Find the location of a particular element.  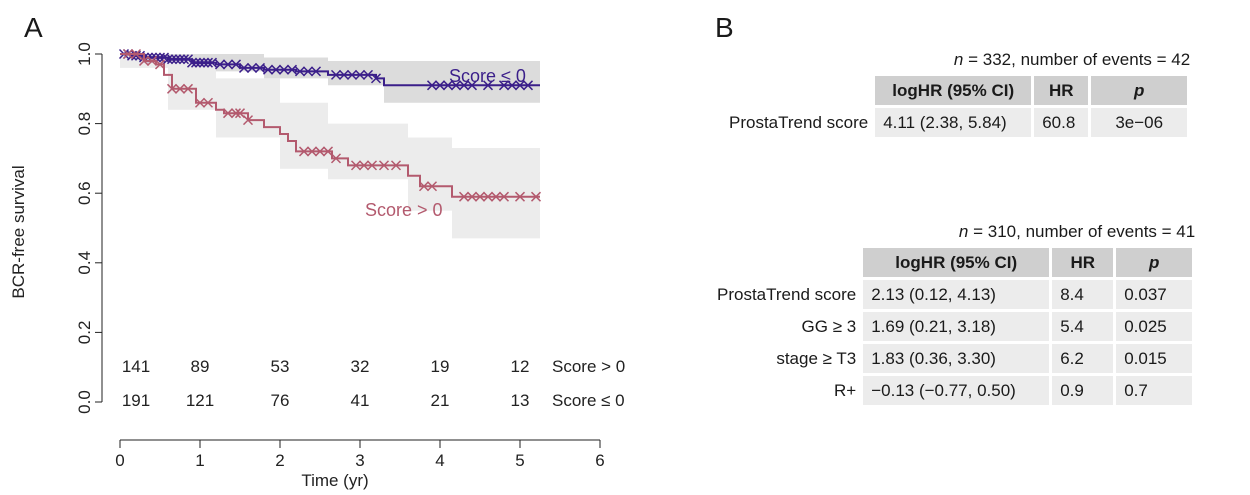

header-hr: HR is located at coordinates (1061, 90).